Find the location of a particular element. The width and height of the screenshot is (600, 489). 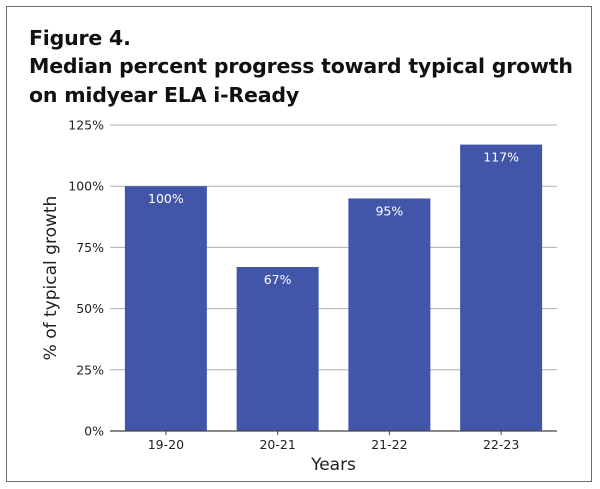

y-axis-title: % of typical growth is located at coordinates (51, 278).